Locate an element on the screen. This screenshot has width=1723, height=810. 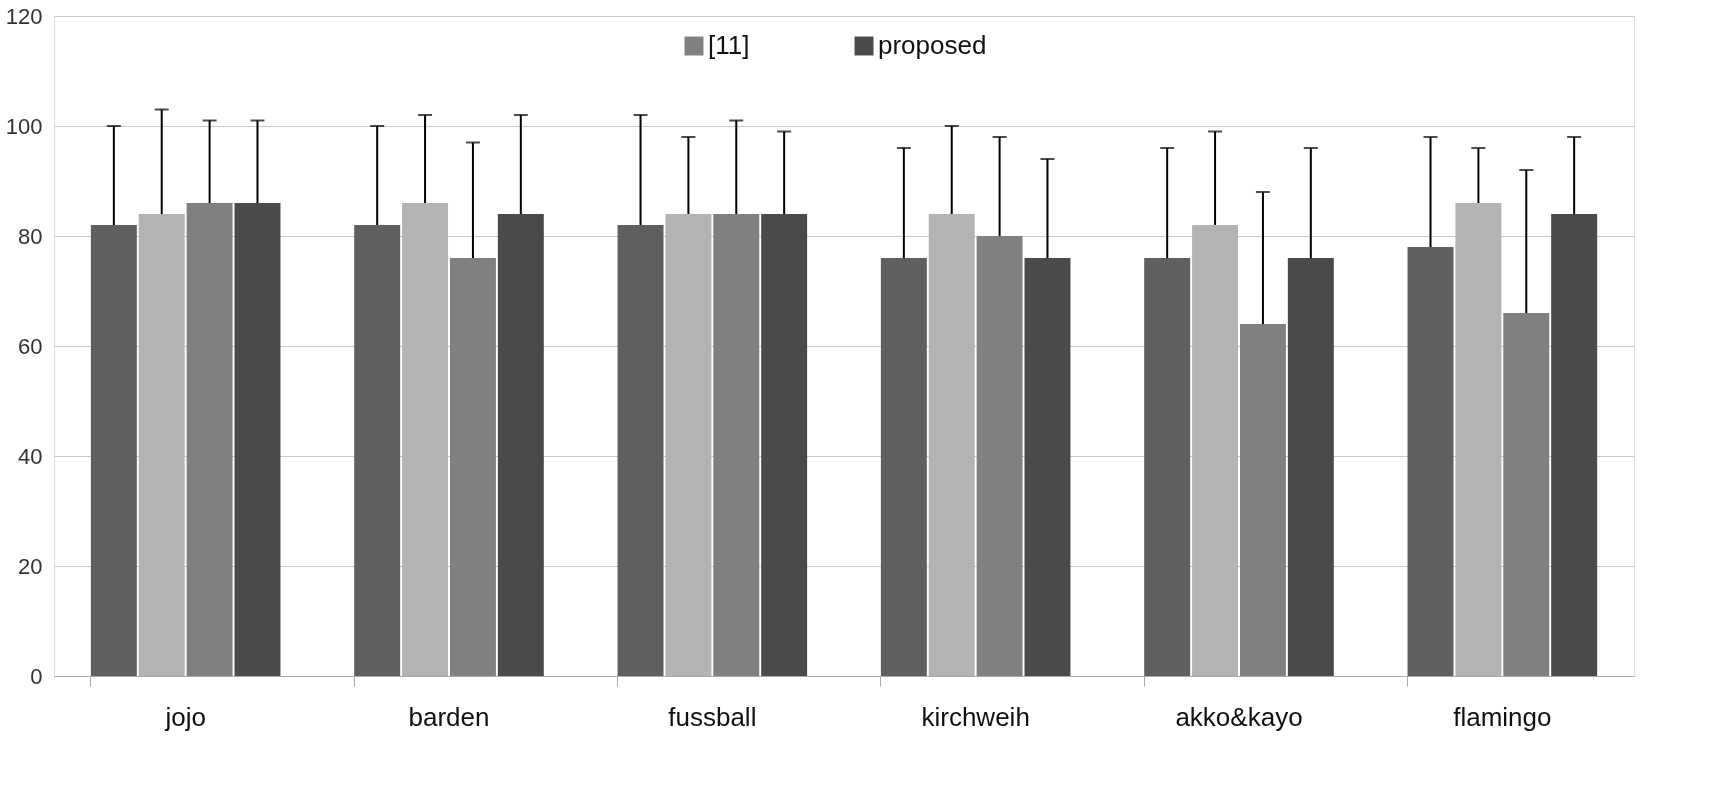
legend-label: proposed is located at coordinates (932, 45).